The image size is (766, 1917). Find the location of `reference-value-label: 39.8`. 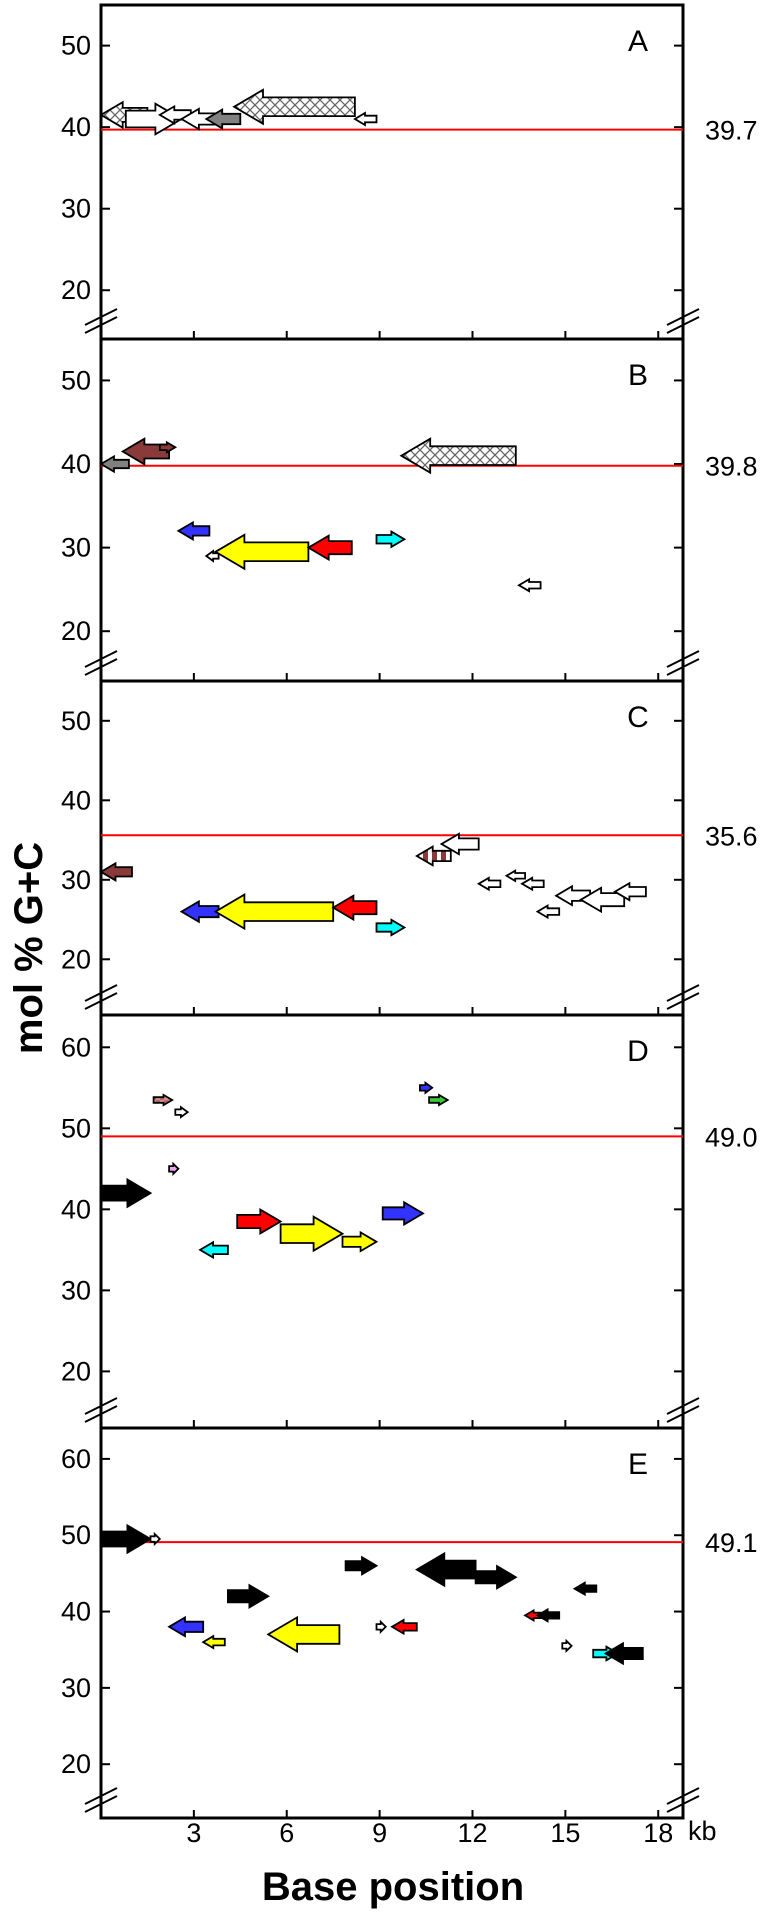

reference-value-label: 39.8 is located at coordinates (731, 467).